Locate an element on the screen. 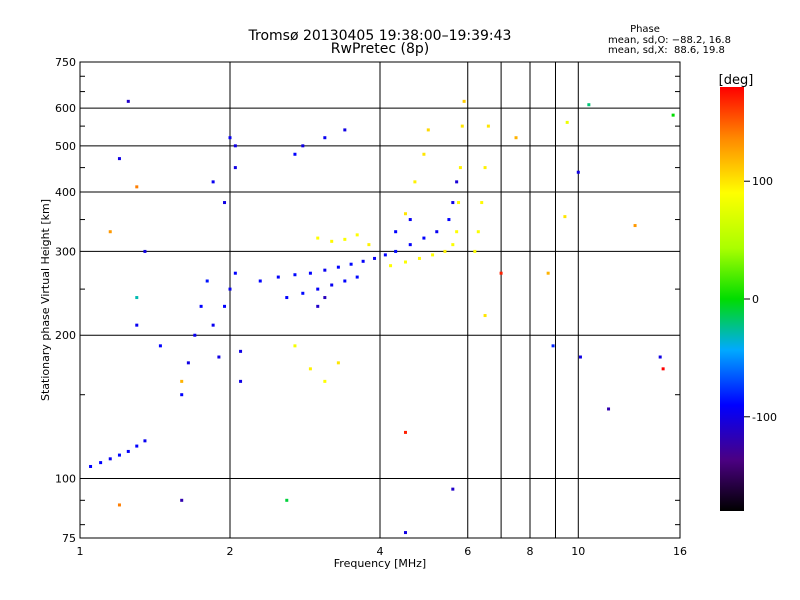 The image size is (800, 600). chart-subtitle: RwPretec (8p) is located at coordinates (380, 49).